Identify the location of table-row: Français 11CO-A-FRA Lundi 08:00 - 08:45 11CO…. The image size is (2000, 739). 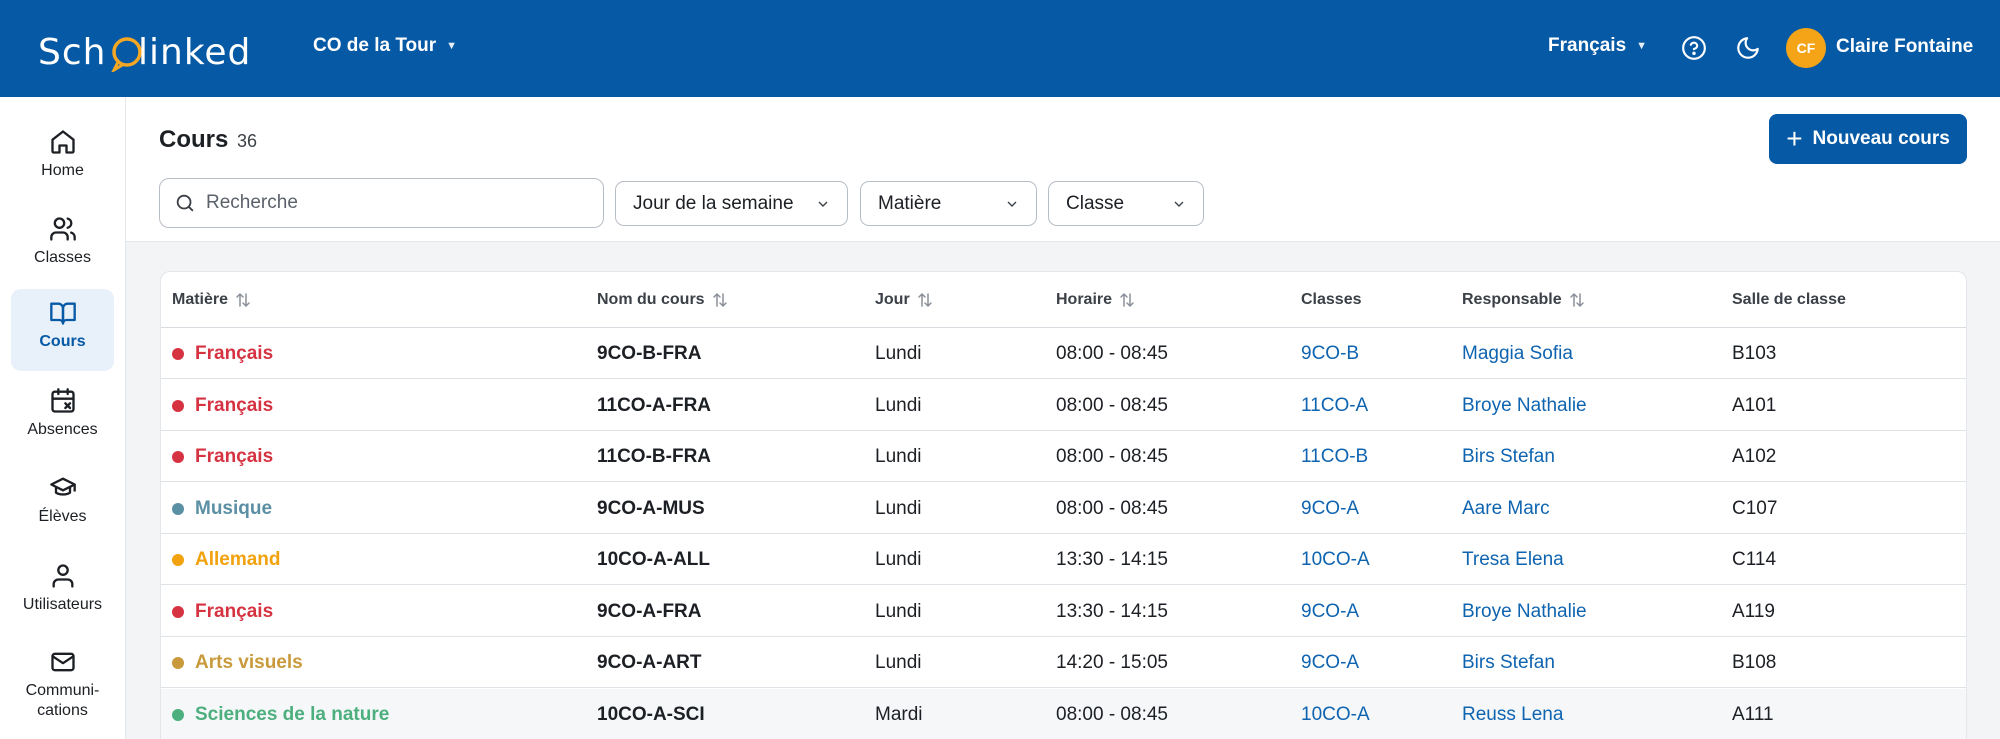
(1063, 405).